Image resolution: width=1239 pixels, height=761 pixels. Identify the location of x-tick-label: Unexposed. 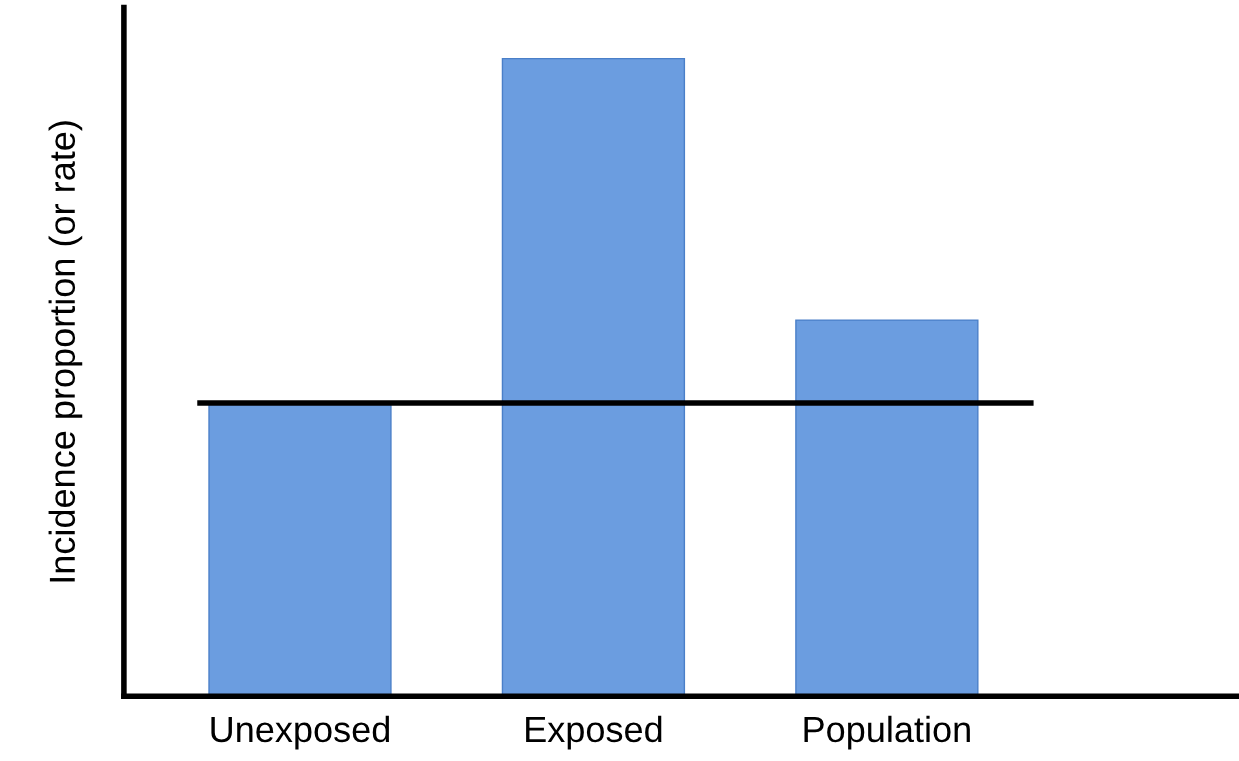
(300, 732).